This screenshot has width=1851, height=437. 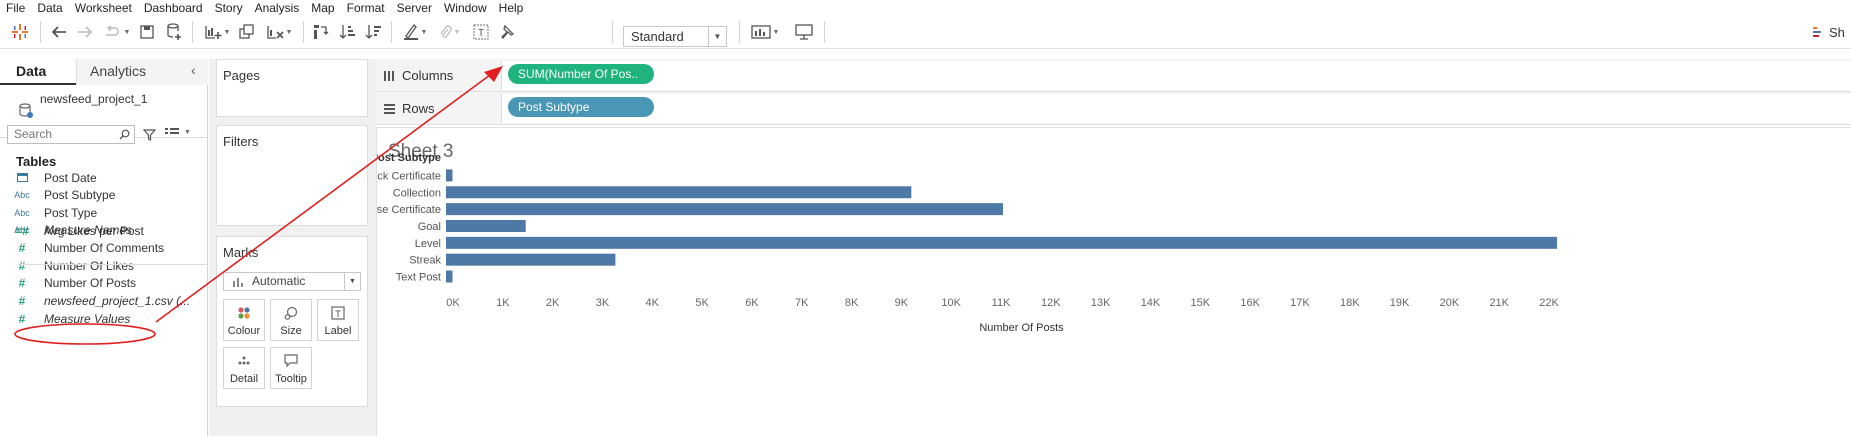 What do you see at coordinates (89, 265) in the screenshot?
I see `field-label: Number Of Likes` at bounding box center [89, 265].